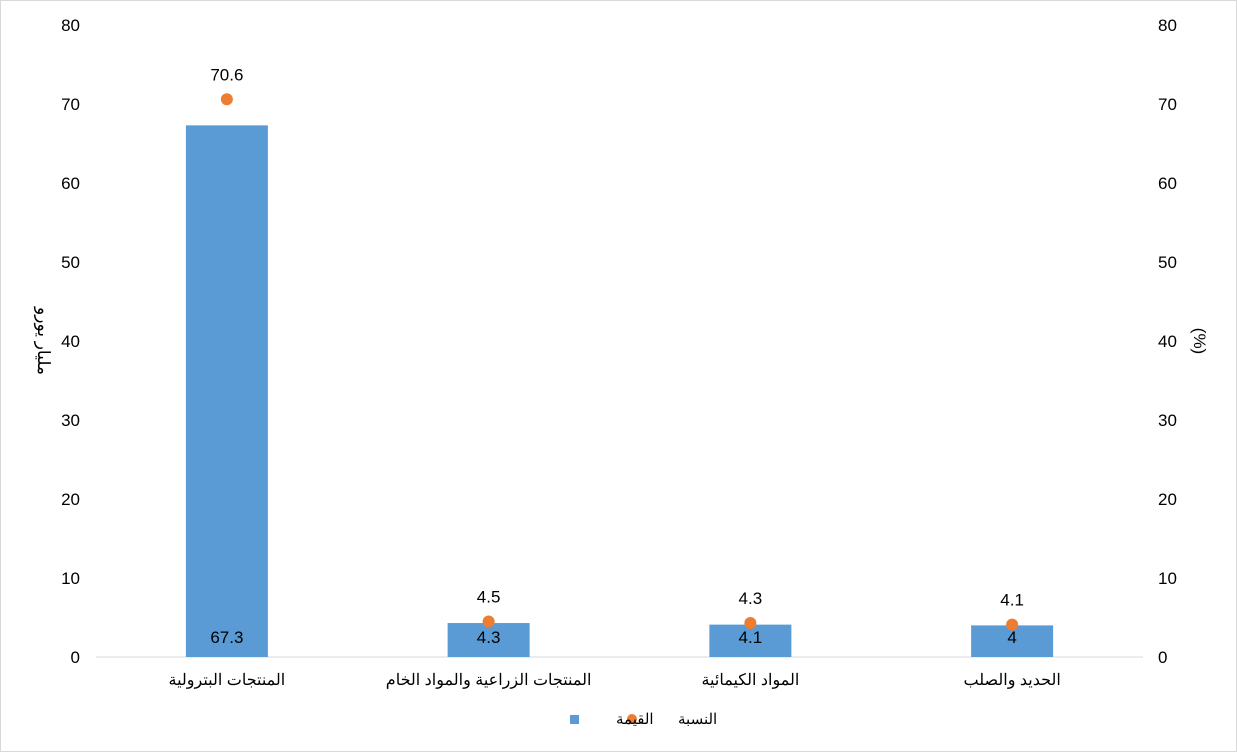  I want to click on left-axis-tick-label: 80, so click(70, 25).